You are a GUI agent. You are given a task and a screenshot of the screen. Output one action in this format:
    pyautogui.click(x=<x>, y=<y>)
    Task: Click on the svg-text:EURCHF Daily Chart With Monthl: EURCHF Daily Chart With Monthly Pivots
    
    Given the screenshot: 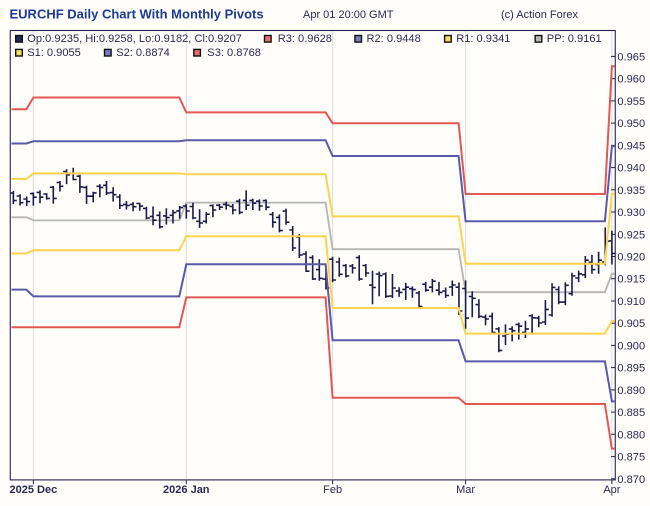 What is the action you would take?
    pyautogui.click(x=137, y=13)
    